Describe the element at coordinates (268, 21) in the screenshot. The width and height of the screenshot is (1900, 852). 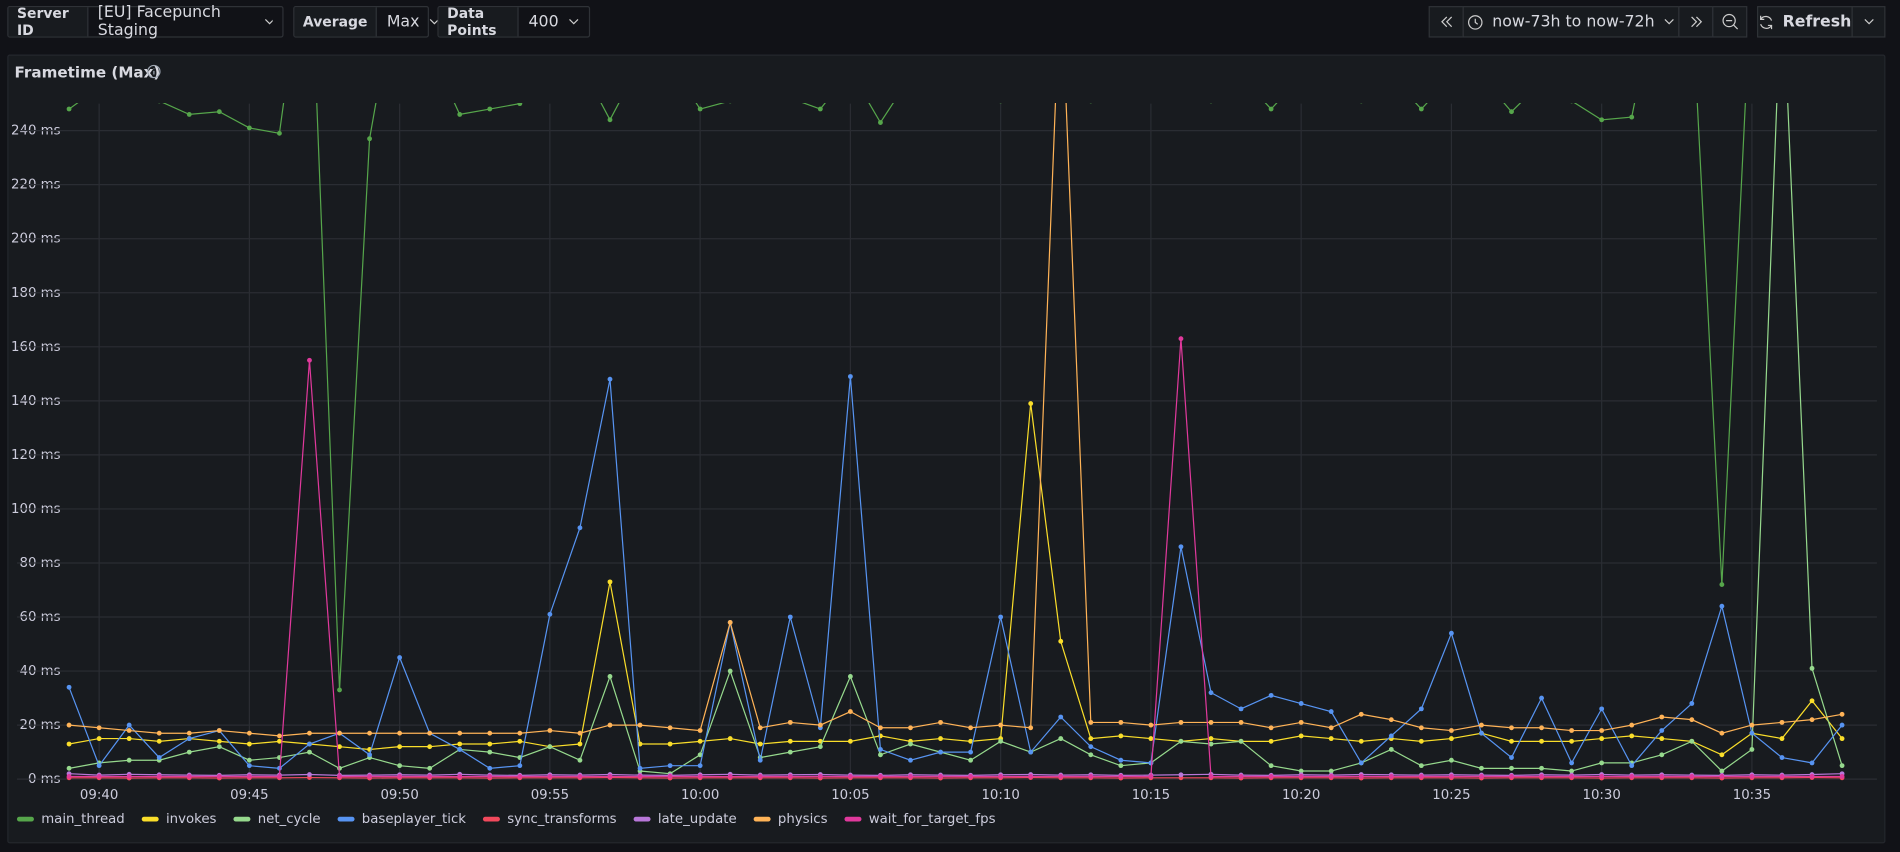
I see `caret` at that location.